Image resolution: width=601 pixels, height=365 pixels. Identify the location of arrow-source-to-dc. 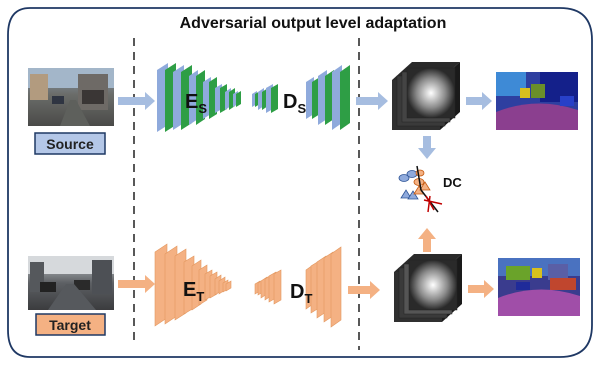
(427, 147).